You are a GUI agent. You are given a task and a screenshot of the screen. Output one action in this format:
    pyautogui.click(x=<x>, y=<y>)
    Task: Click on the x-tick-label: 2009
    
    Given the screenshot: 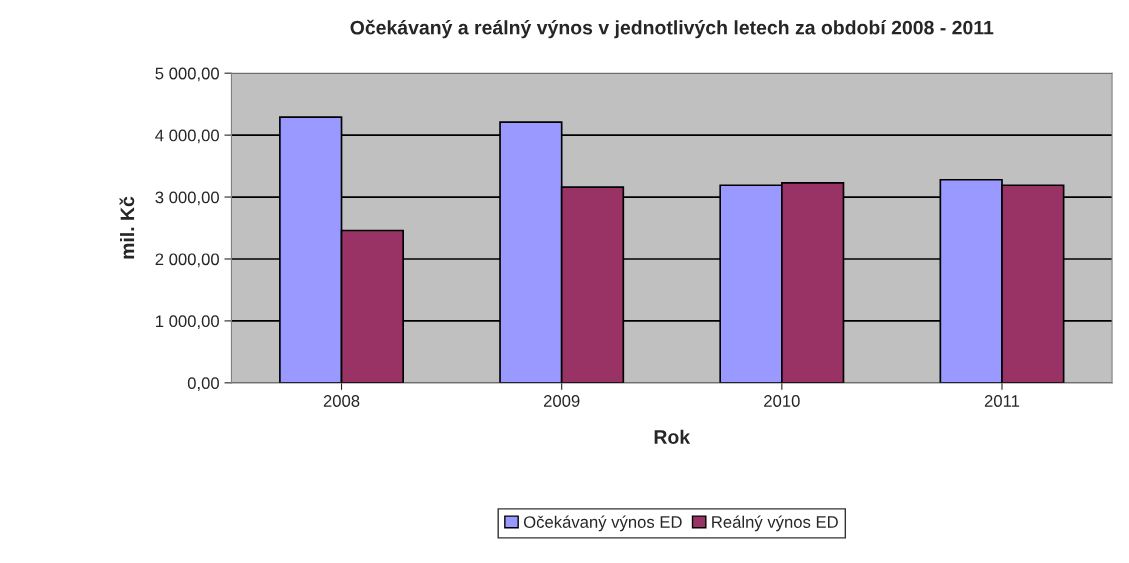 What is the action you would take?
    pyautogui.click(x=561, y=401)
    